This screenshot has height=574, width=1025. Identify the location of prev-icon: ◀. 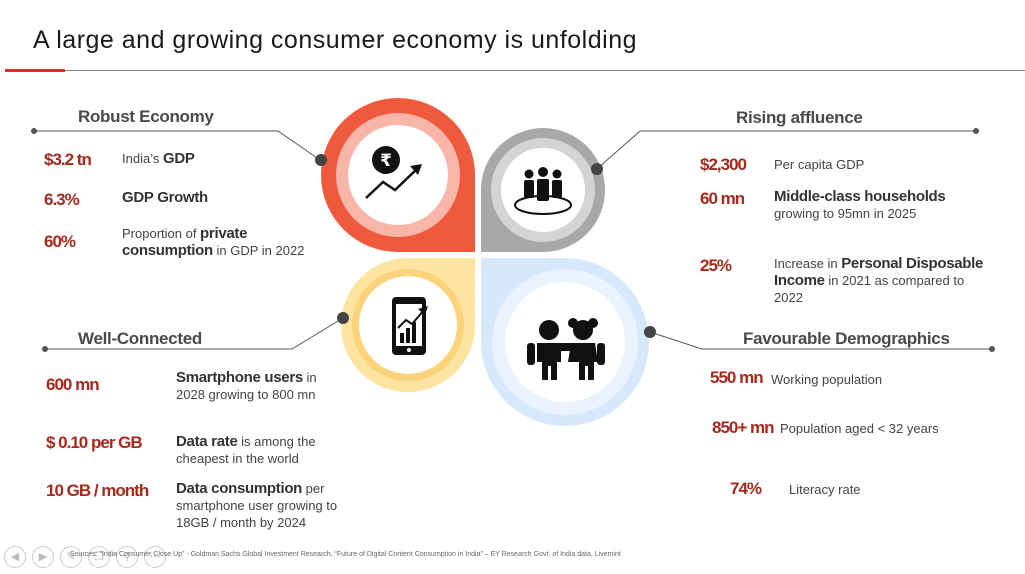
(15, 557).